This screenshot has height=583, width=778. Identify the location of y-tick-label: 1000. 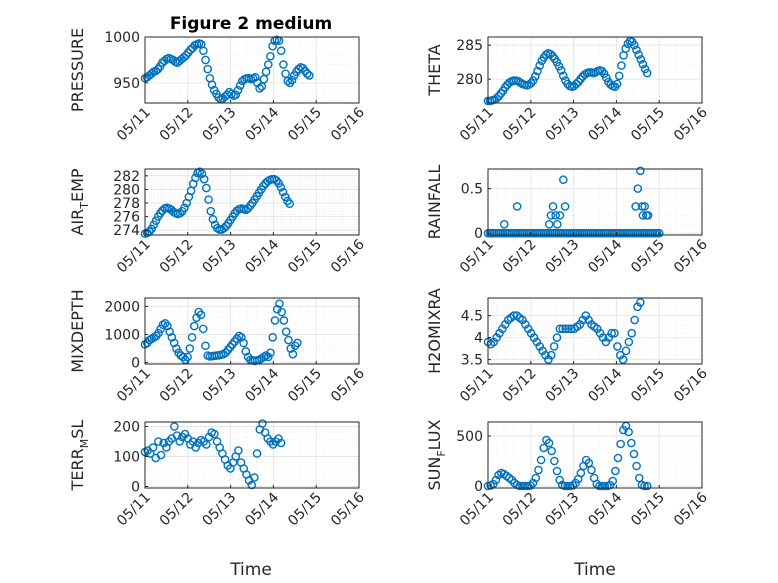
(122, 38).